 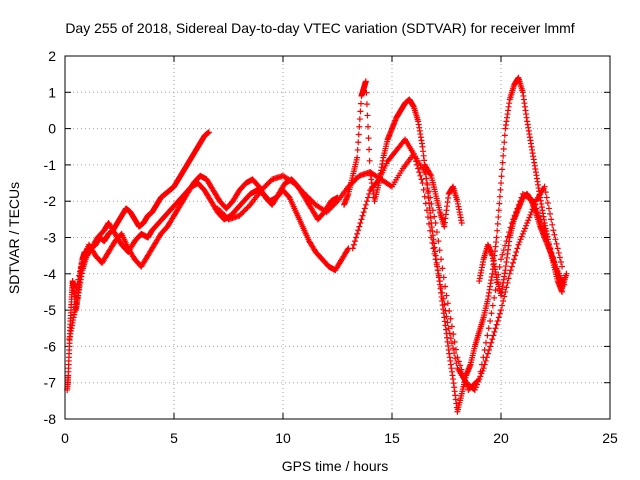 What do you see at coordinates (50, 238) in the screenshot?
I see `y-tick-label: -3` at bounding box center [50, 238].